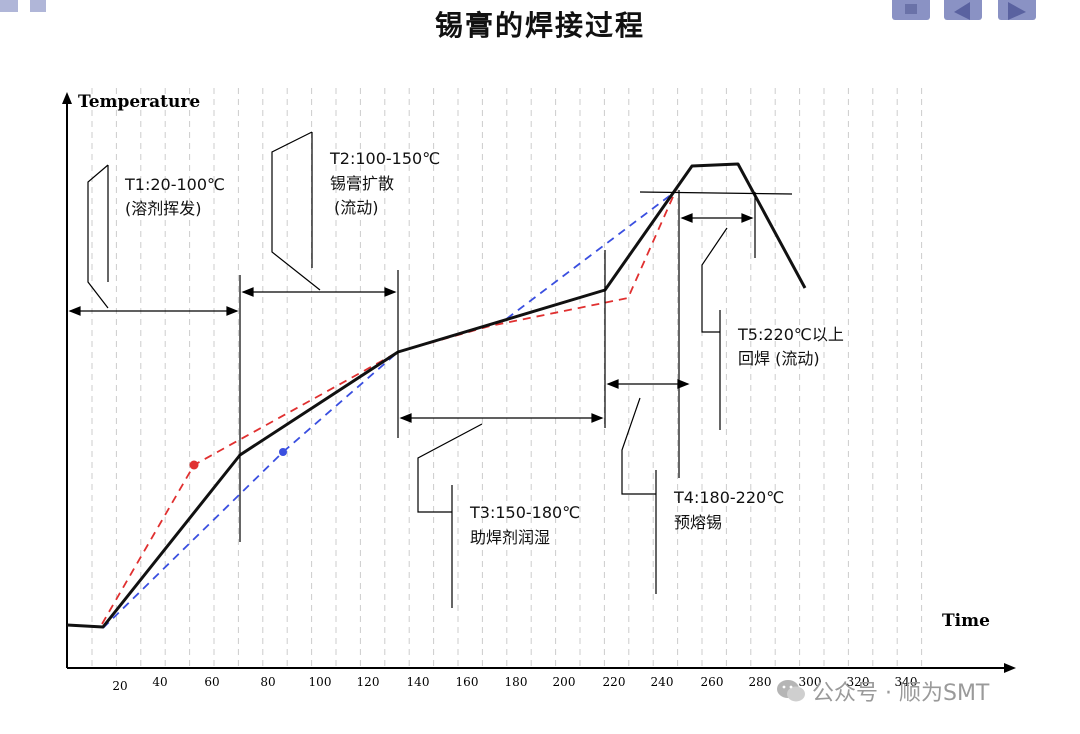  Describe the element at coordinates (760, 682) in the screenshot. I see `x-tick-label: 280` at that location.